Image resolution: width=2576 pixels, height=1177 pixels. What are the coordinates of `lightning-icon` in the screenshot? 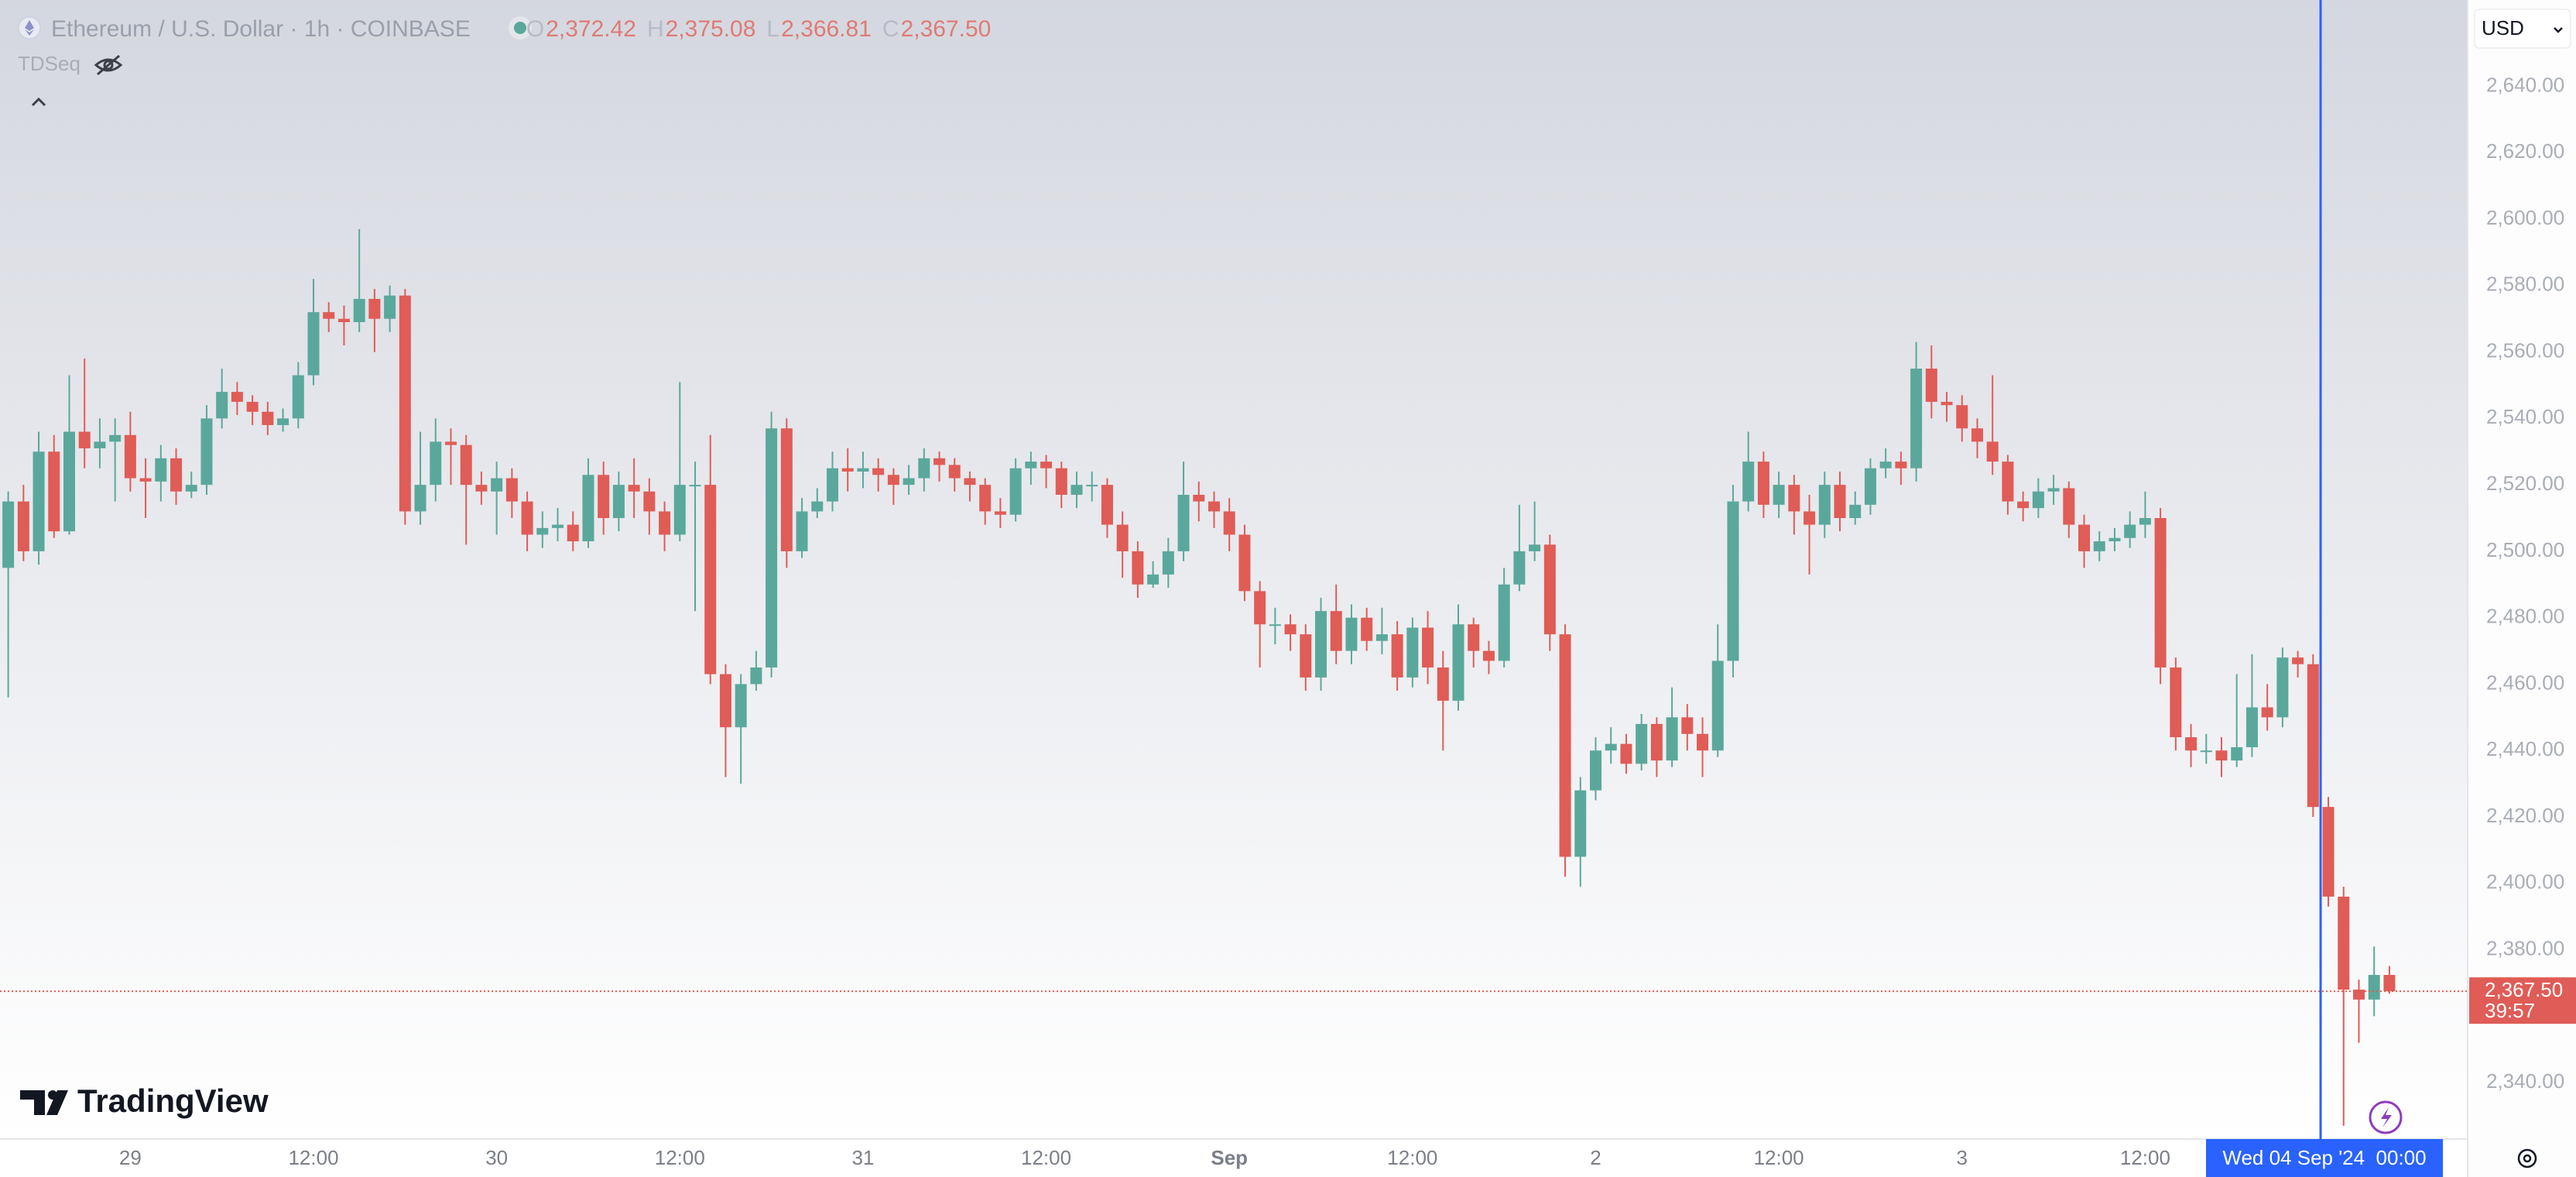 It's located at (2386, 1117).